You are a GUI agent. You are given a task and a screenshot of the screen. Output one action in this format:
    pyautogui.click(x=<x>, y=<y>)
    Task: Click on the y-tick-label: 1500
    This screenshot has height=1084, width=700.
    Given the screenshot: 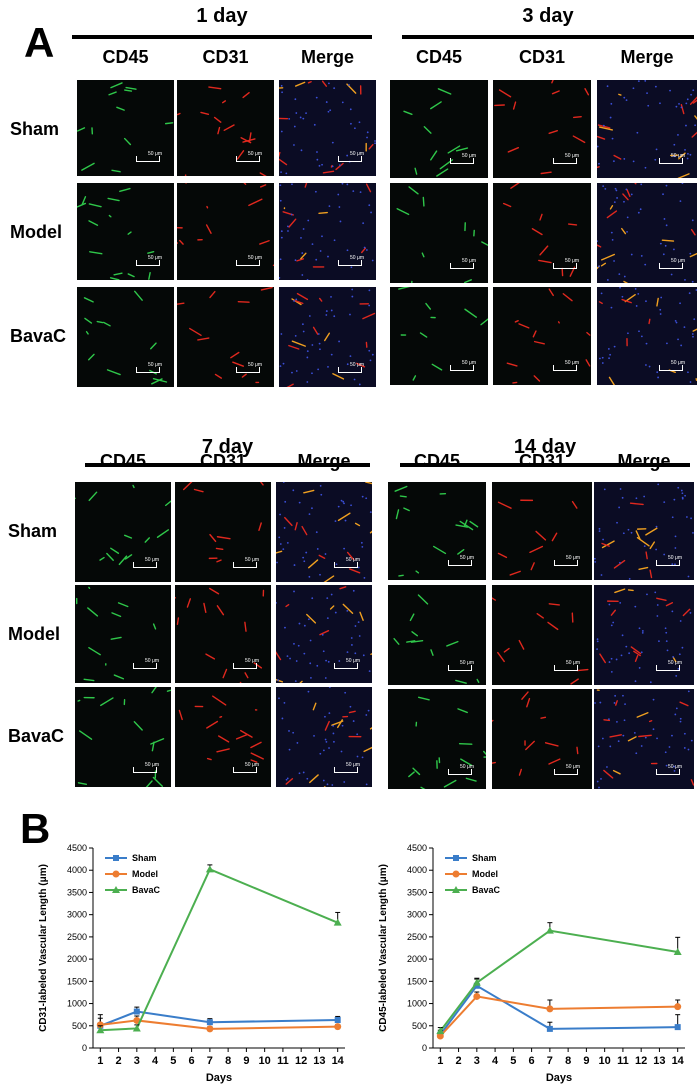 What is the action you would take?
    pyautogui.click(x=417, y=981)
    